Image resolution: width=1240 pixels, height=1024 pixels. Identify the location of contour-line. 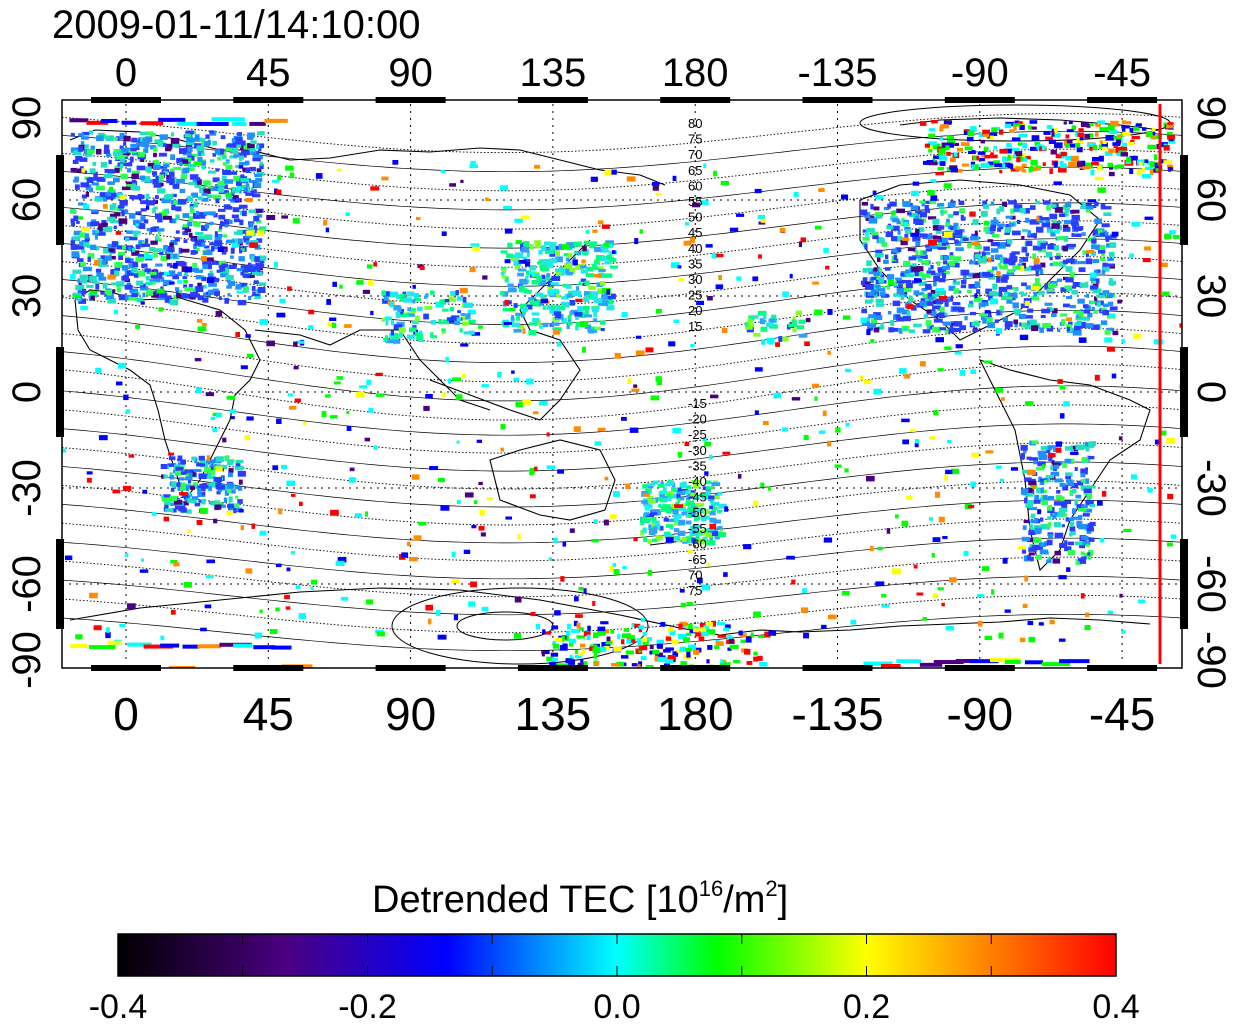
(622, 355).